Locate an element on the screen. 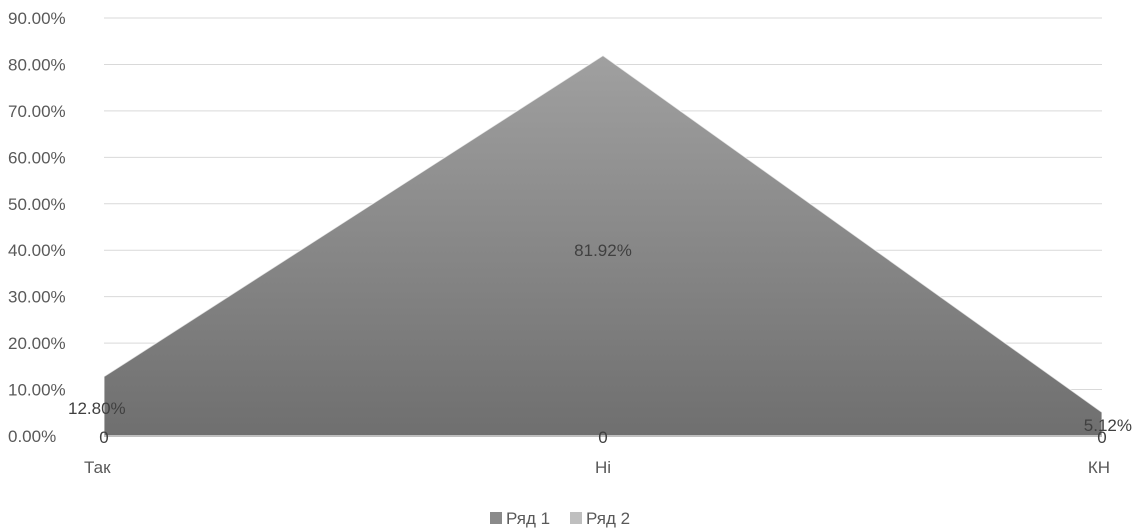 The height and width of the screenshot is (530, 1136). data-label-series-1: 12.80% is located at coordinates (97, 408).